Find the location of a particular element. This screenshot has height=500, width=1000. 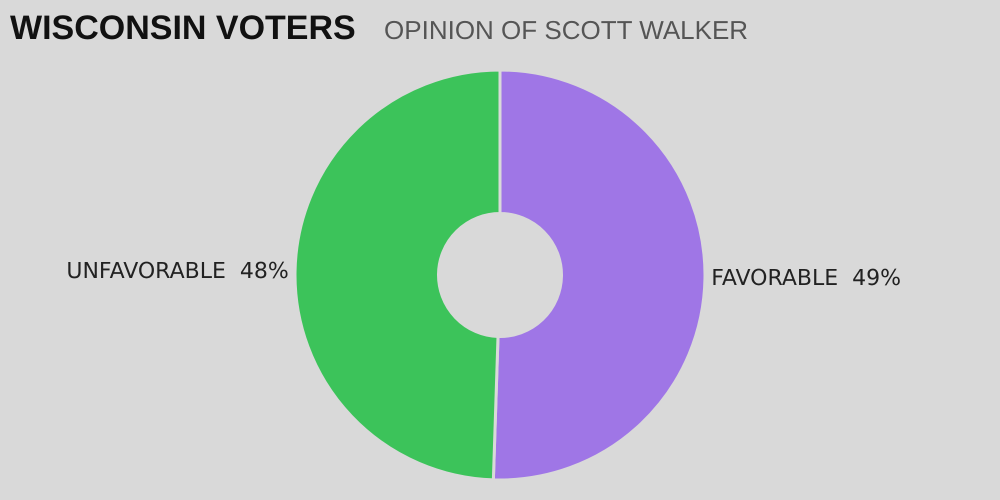

slice-label: UNFAVORABLE 48% is located at coordinates (177, 271).